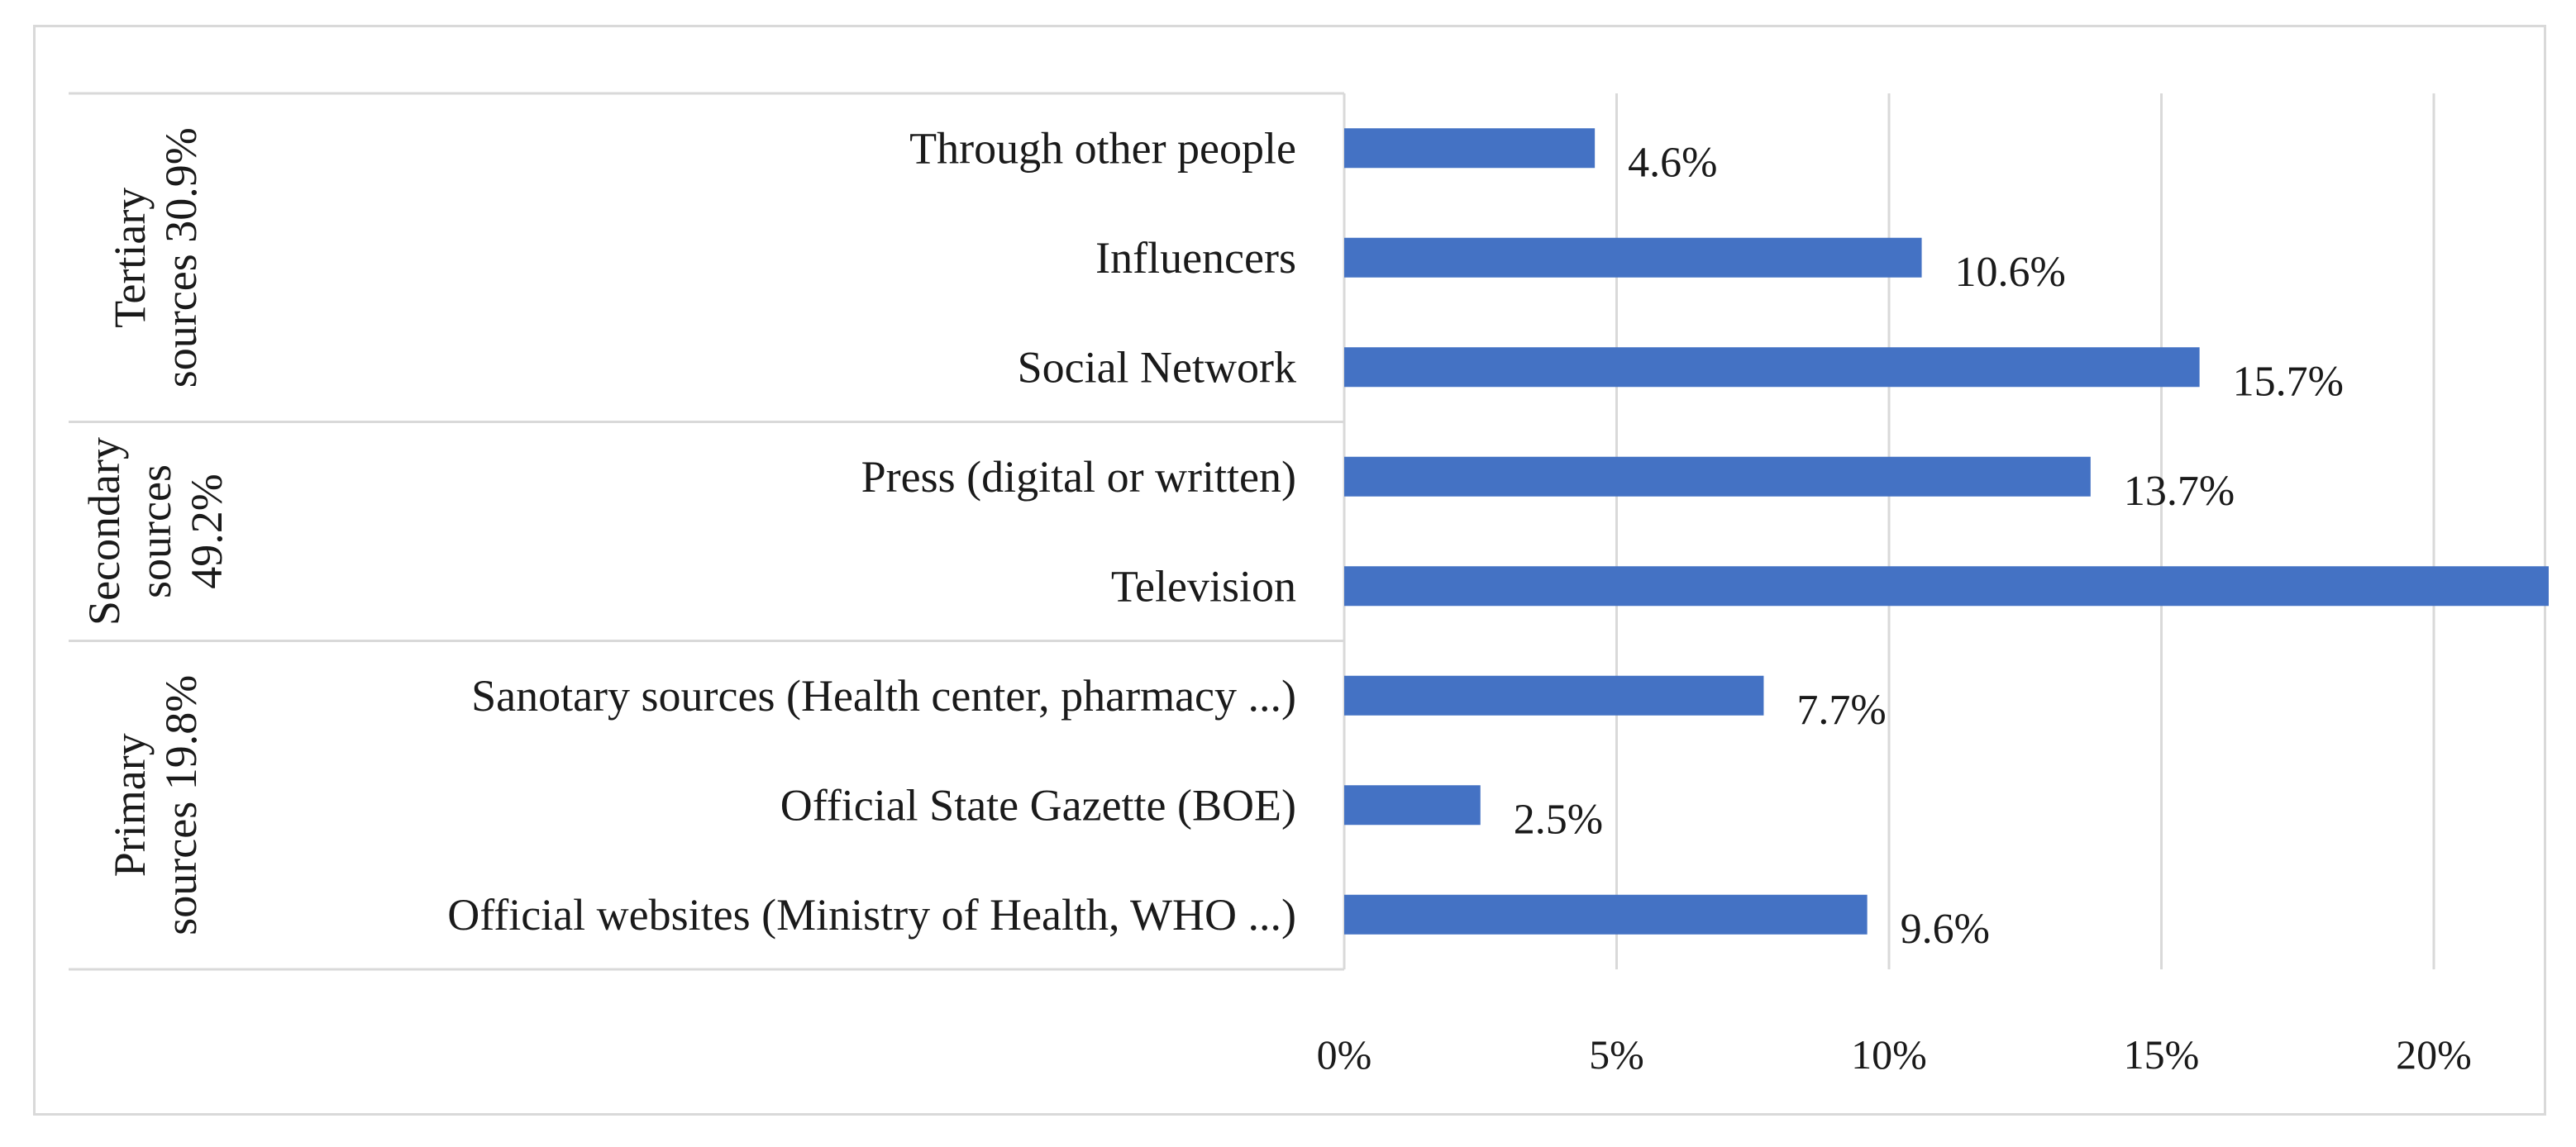 The width and height of the screenshot is (2576, 1147). I want to click on category-label: Press (digital or written), so click(1078, 477).